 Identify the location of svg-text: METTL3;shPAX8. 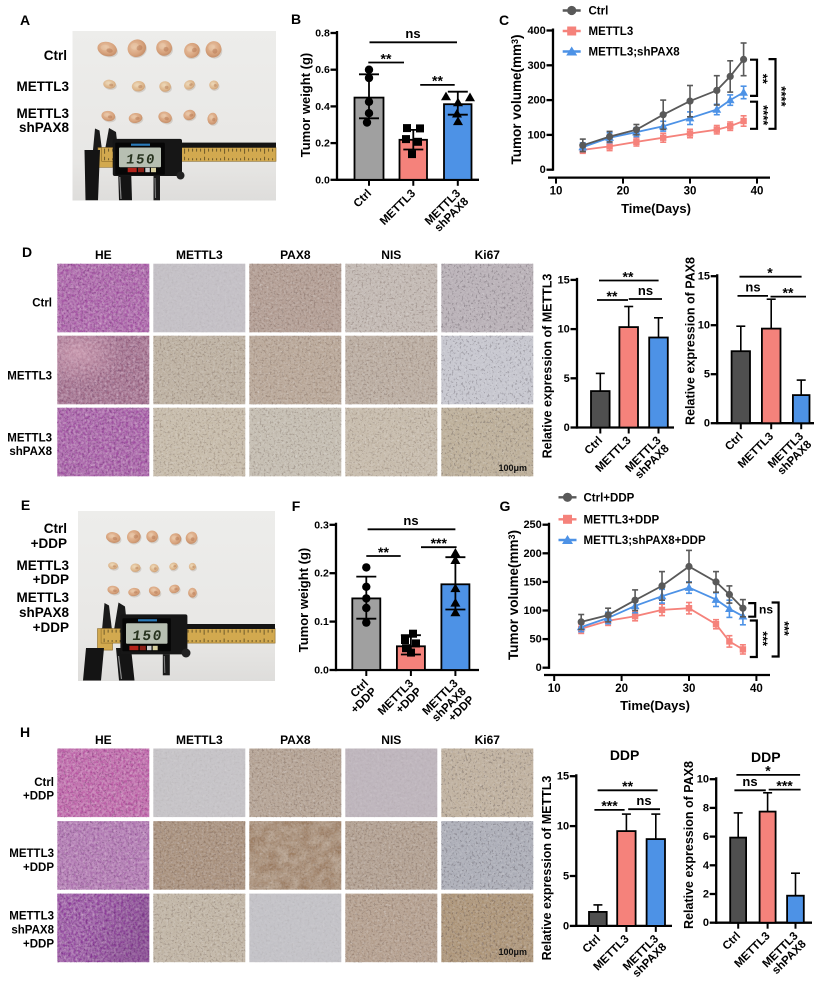
(635, 53).